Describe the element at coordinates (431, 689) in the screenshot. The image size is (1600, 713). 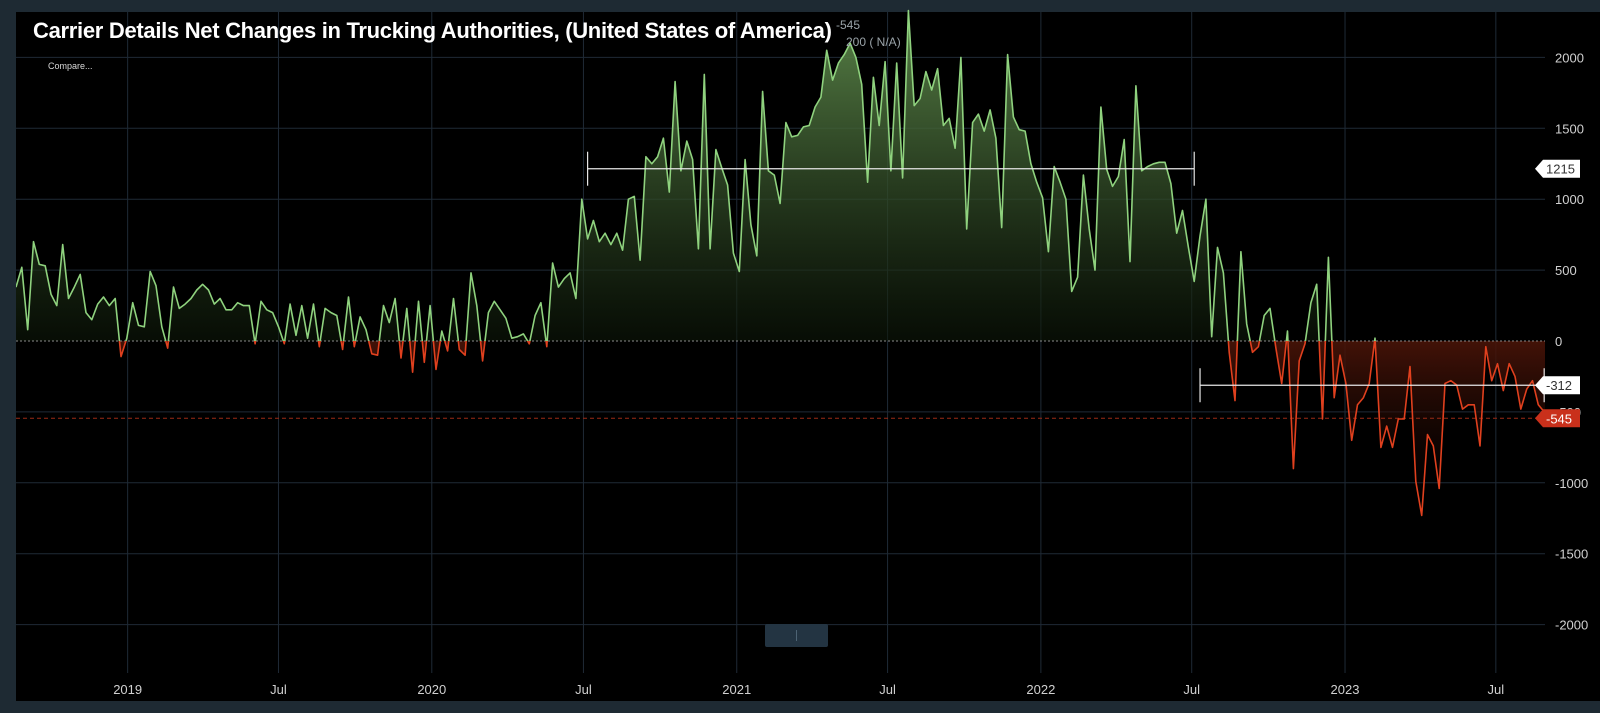
I see `x-tick-label: 2020` at that location.